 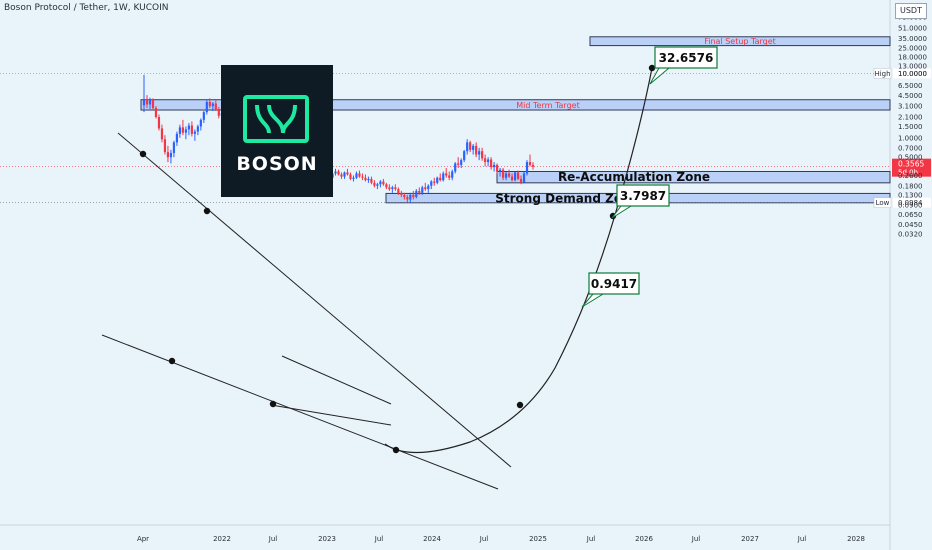 I want to click on boson-logo: BOSON, so click(x=277, y=131).